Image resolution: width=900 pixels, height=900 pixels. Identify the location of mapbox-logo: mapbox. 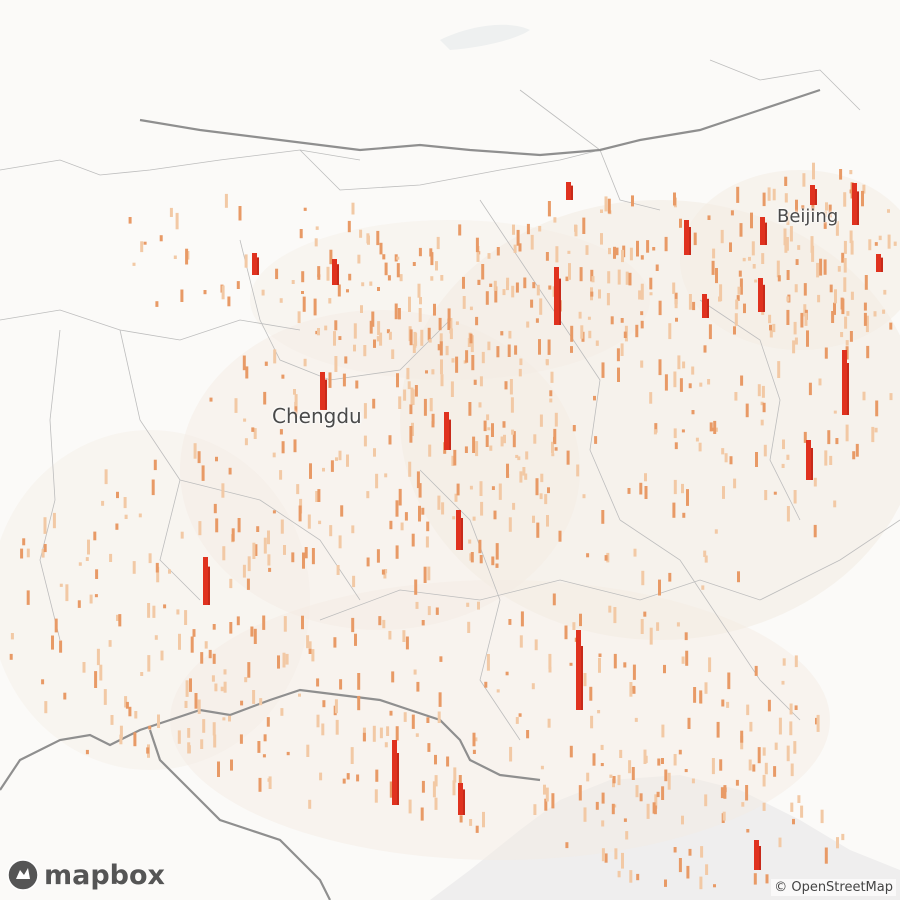
(85, 875).